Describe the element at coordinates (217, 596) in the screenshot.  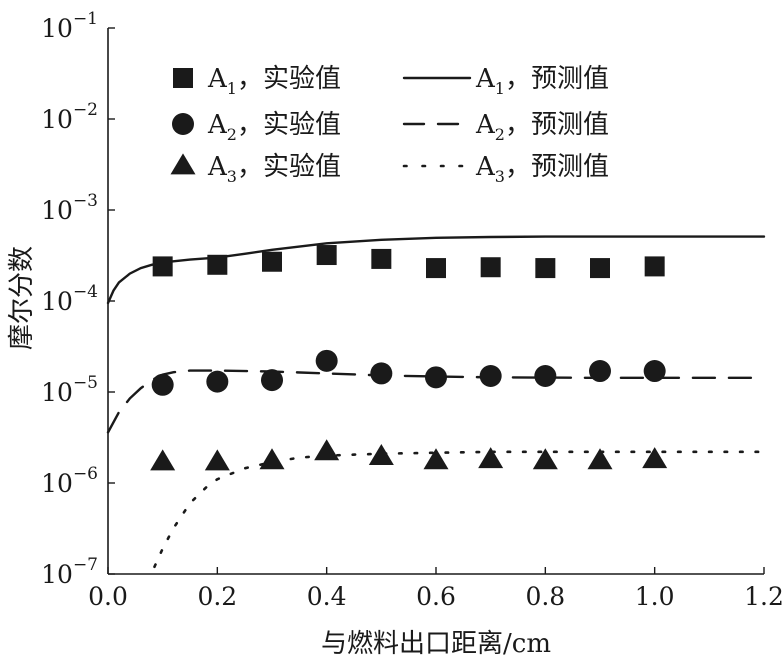
I see `x-tick-label: 0.2` at that location.